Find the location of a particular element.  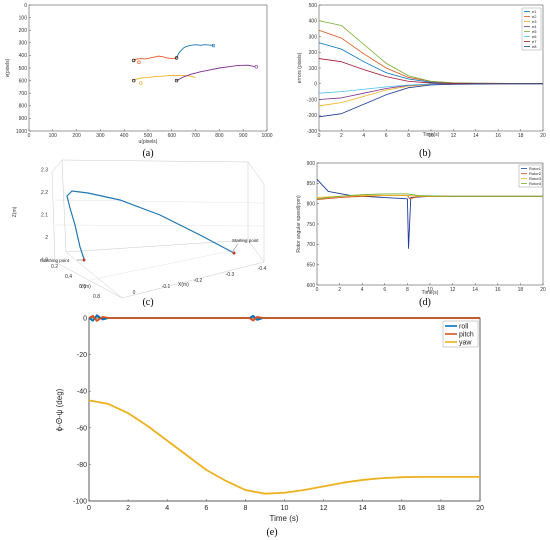

plot-c-trajectory is located at coordinates (150, 225).